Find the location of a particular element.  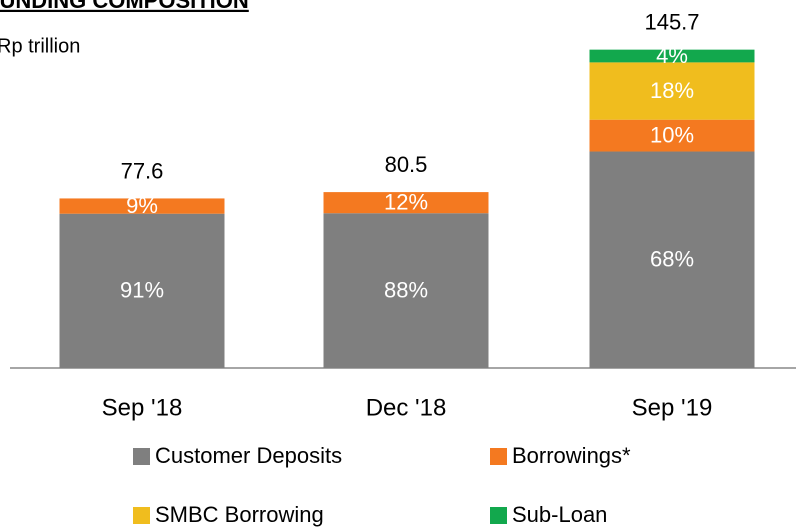

data-label: 68% is located at coordinates (672, 259).